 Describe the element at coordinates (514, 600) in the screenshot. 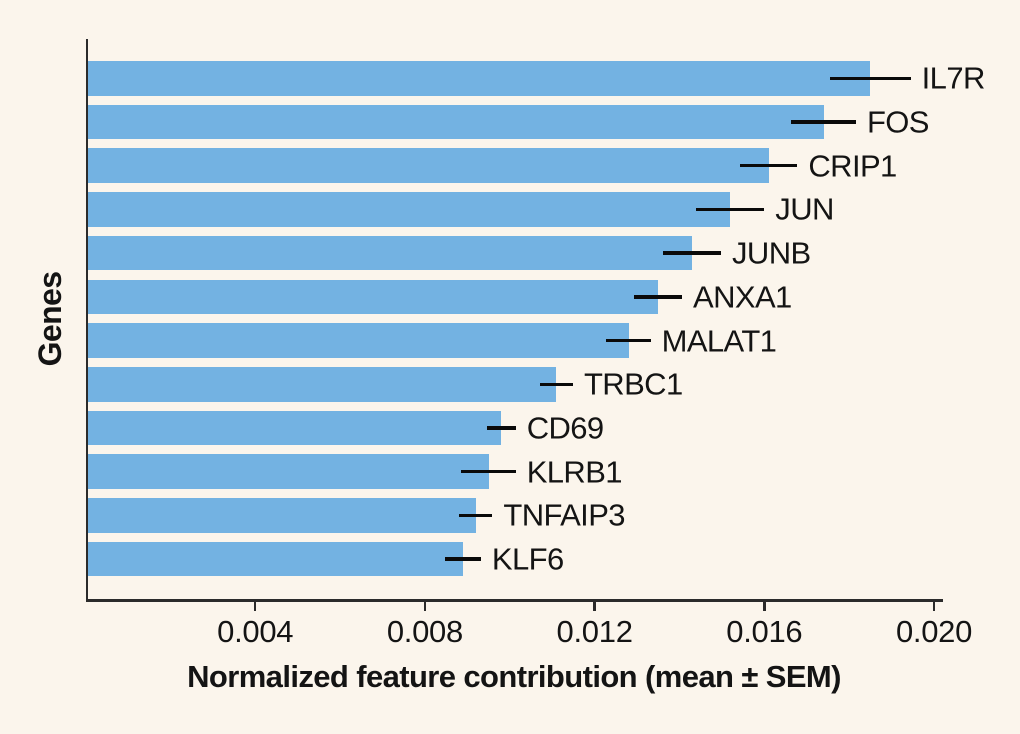

I see `x-axis-spine` at that location.